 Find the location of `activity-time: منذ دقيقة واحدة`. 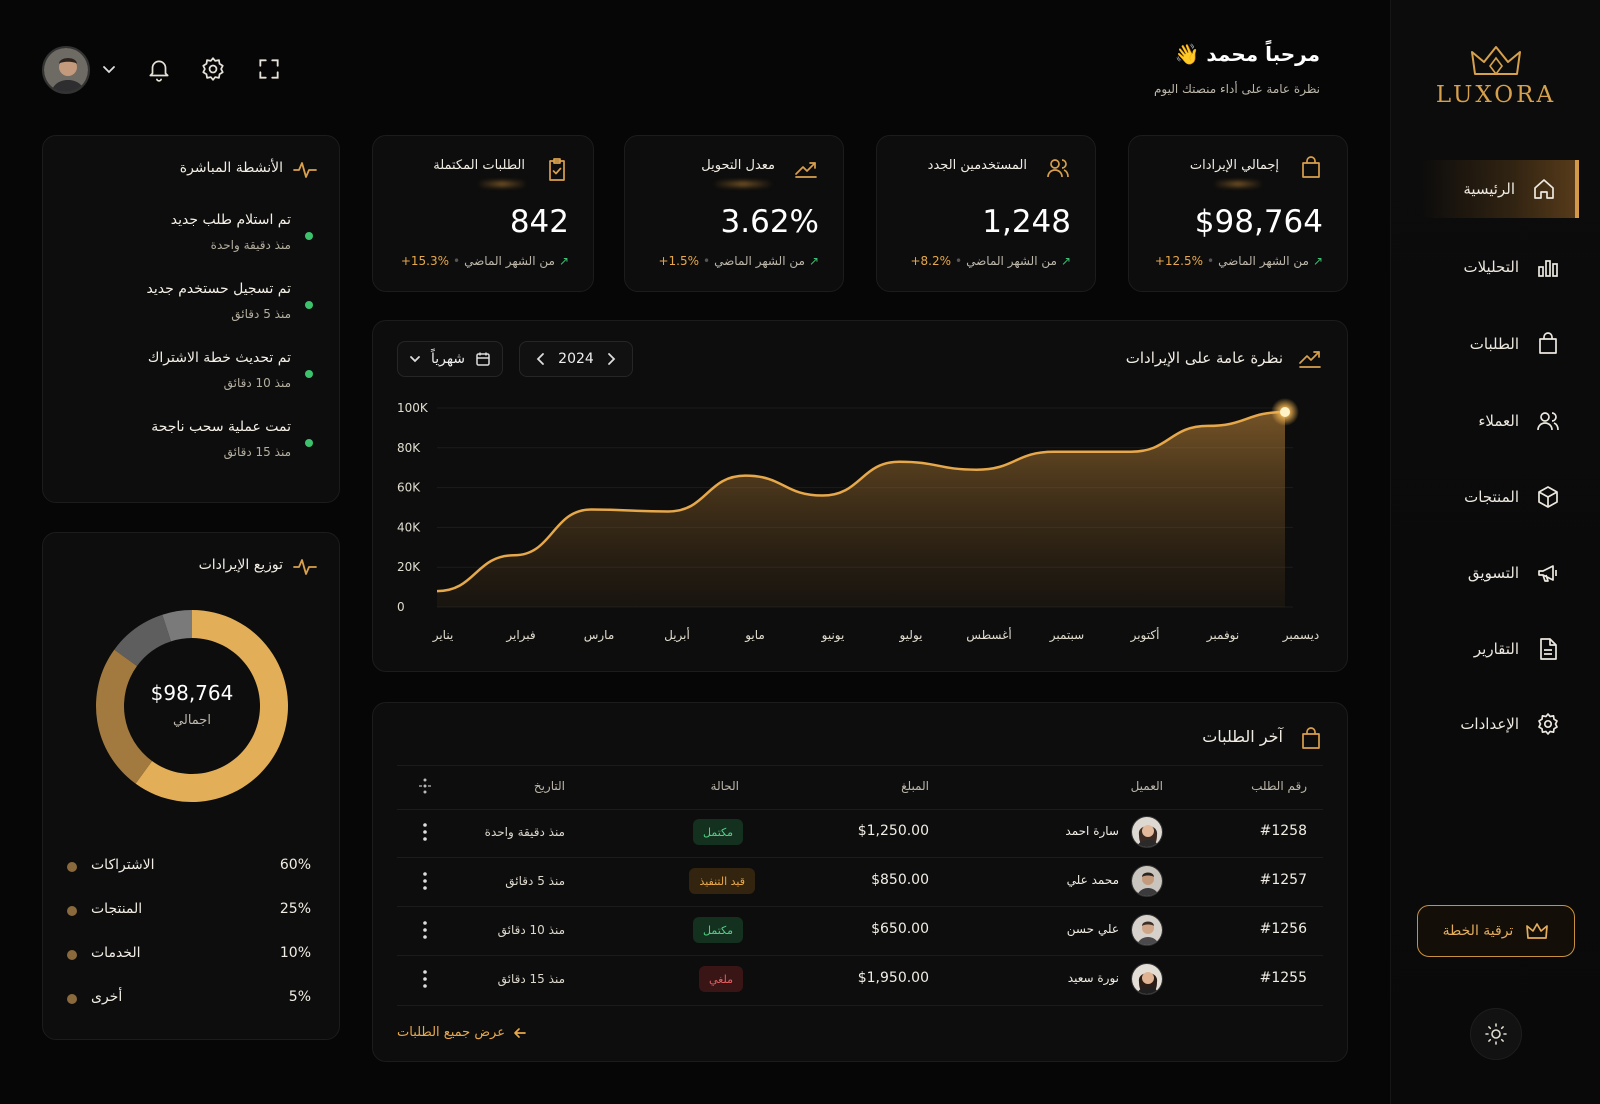

activity-time: منذ دقيقة واحدة is located at coordinates (250, 245).